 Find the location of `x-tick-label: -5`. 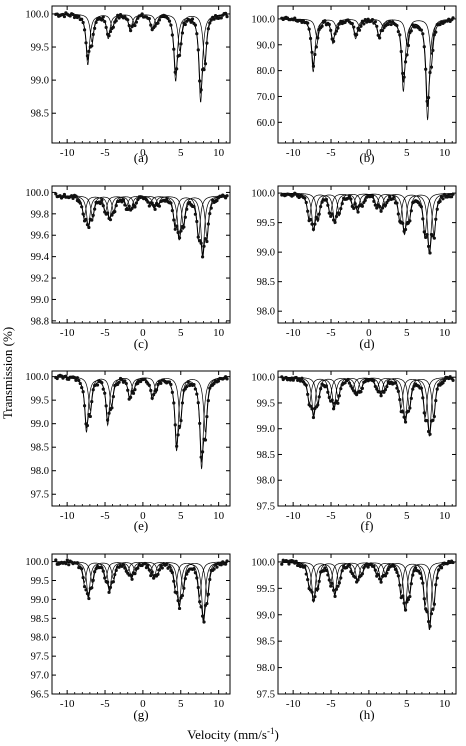

x-tick-label: -5 is located at coordinates (331, 333).